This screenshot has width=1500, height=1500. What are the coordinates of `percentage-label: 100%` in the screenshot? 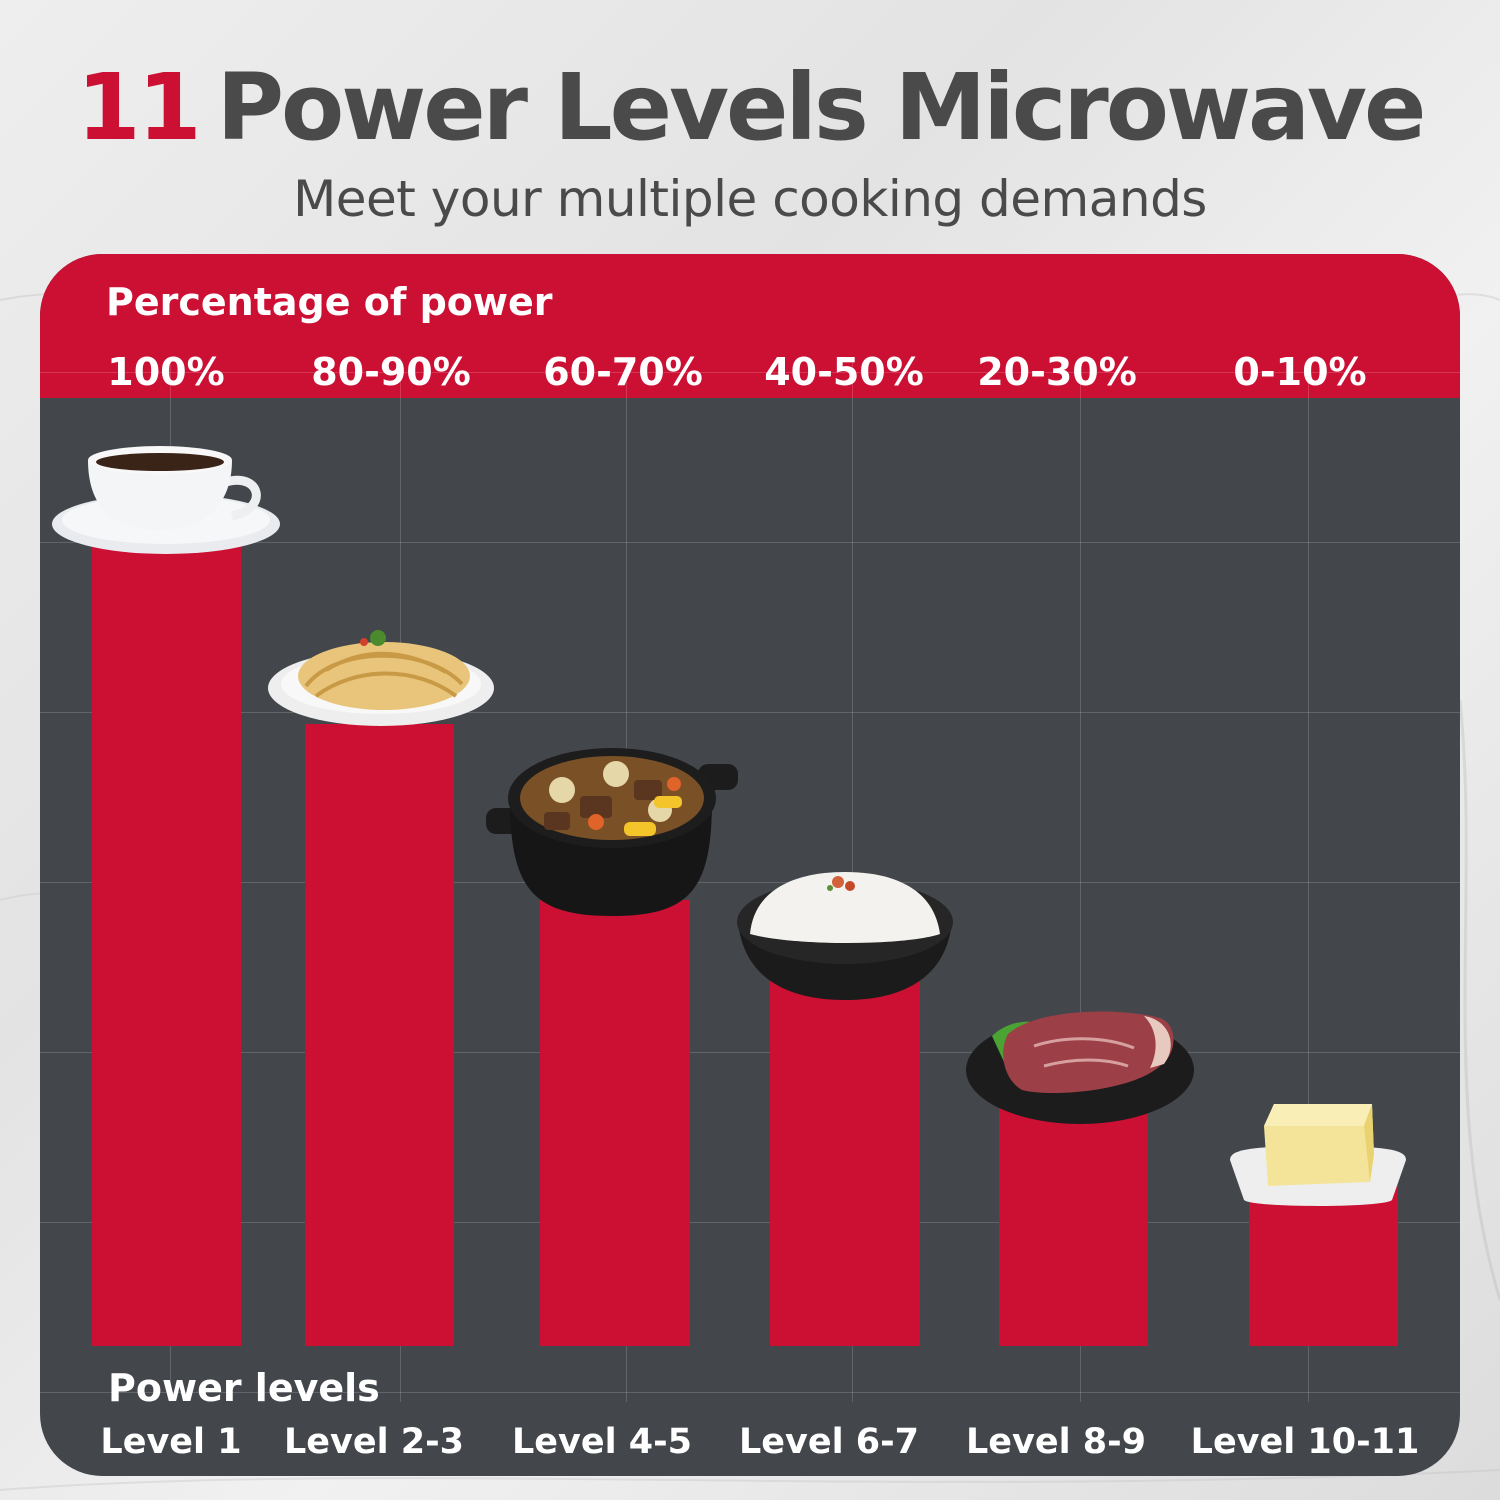 It's located at (166, 372).